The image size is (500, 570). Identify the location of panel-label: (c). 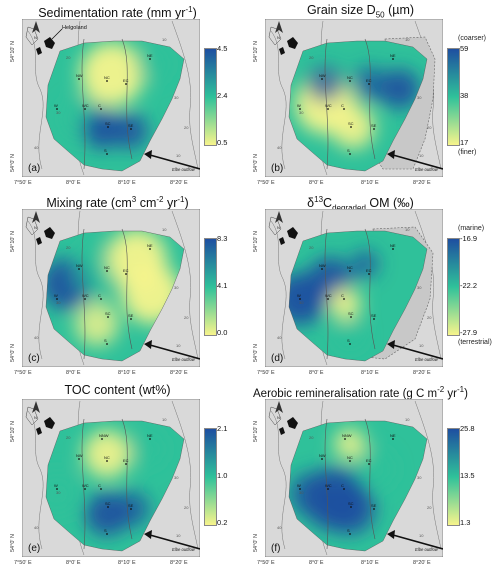
(34, 358).